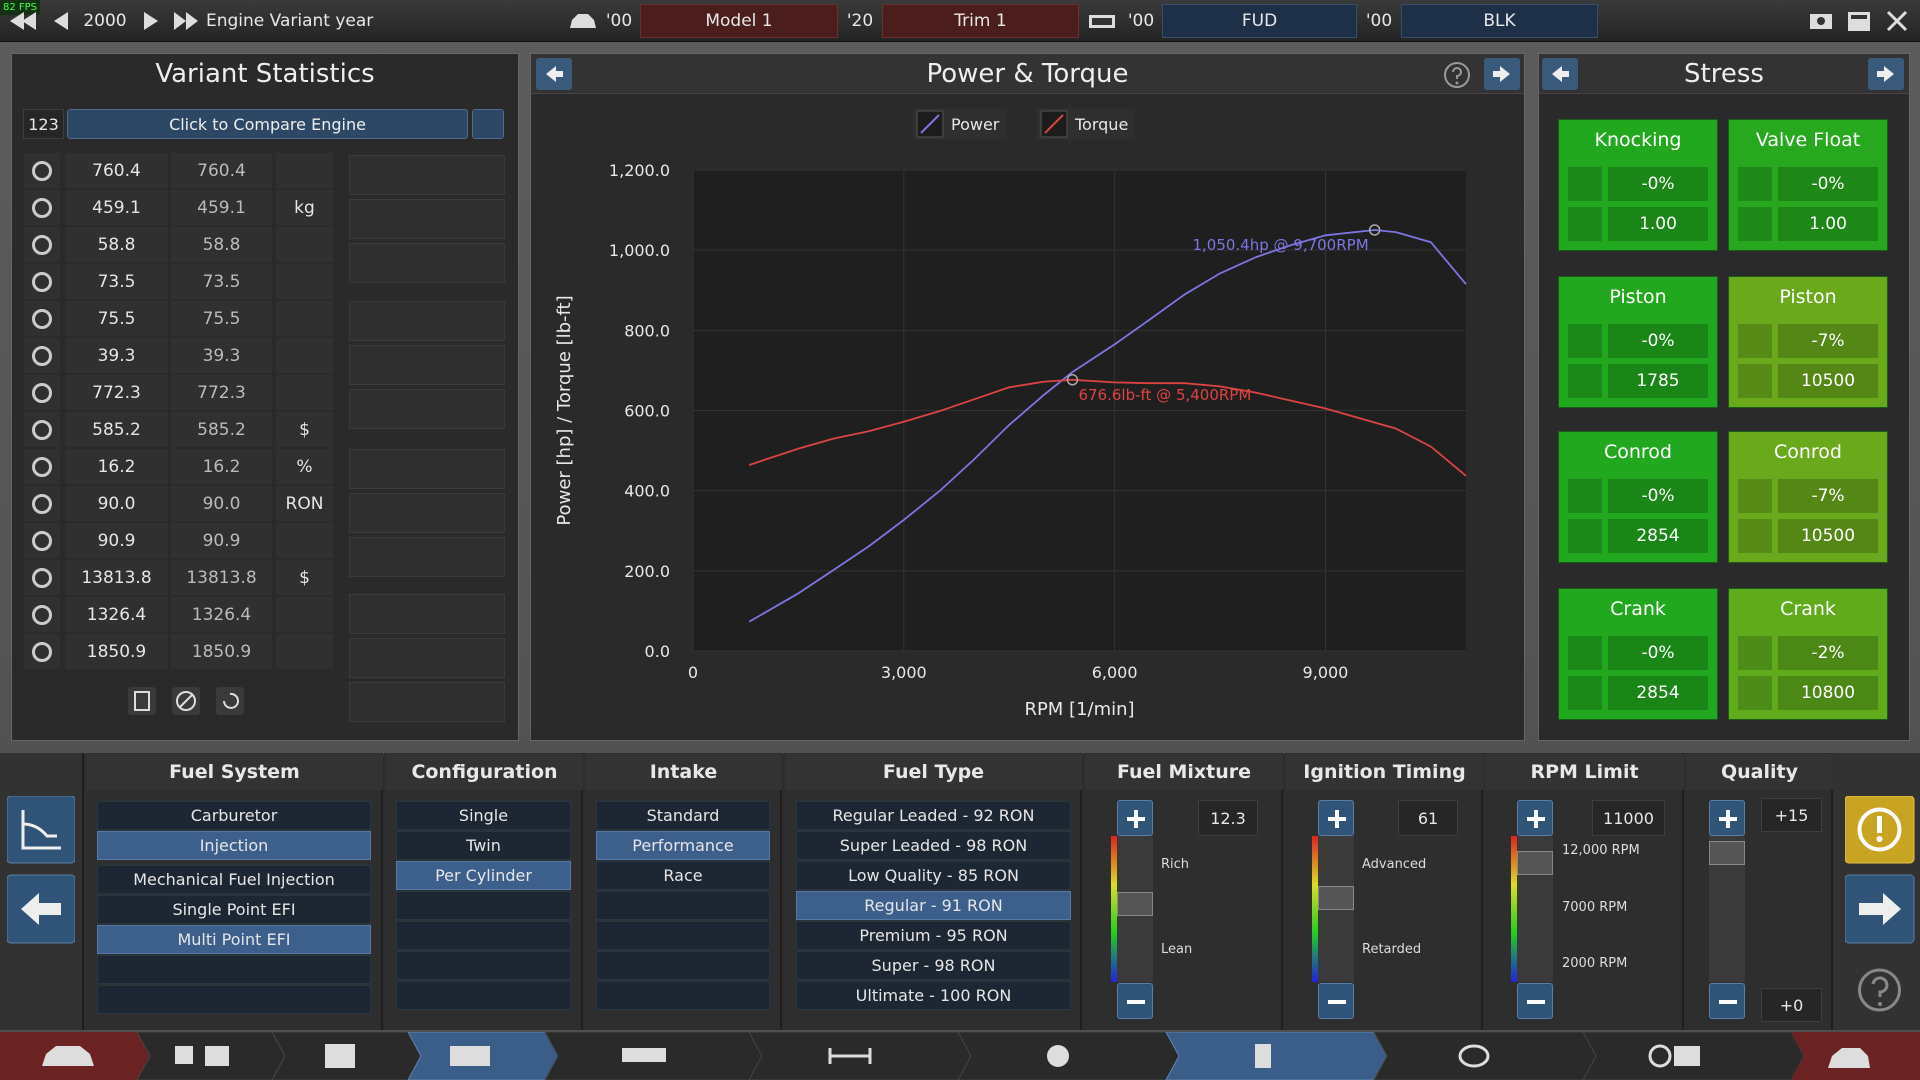  Describe the element at coordinates (1658, 536) in the screenshot. I see `stress-value: 2854` at that location.